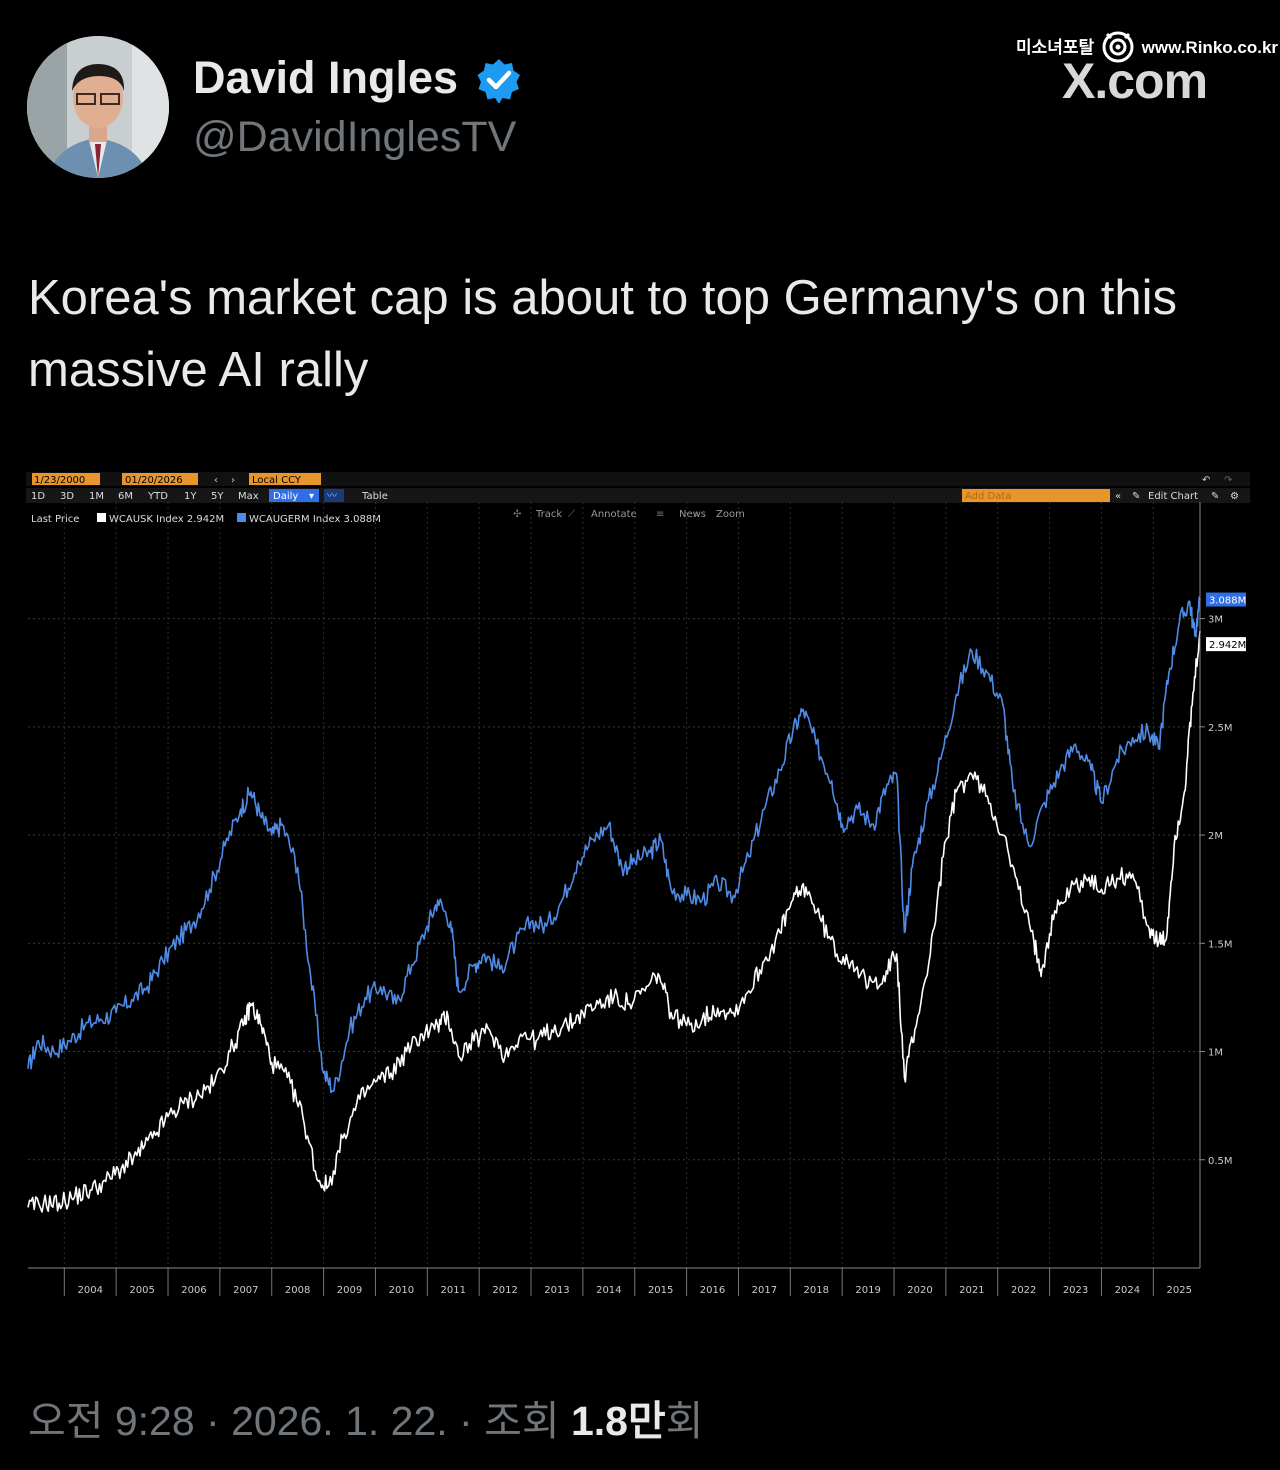 The height and width of the screenshot is (1470, 1280). I want to click on last-value-tag-korea: 2.942M, so click(1227, 645).